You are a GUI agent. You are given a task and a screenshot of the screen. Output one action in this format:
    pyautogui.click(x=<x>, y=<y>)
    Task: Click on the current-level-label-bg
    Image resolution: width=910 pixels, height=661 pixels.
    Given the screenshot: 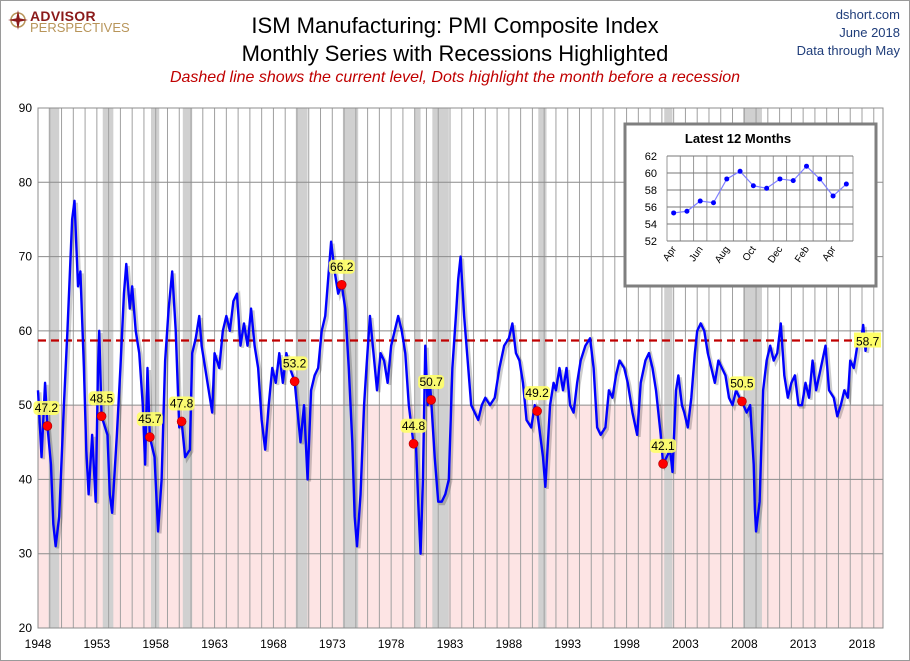 What is the action you would take?
    pyautogui.click(x=867, y=340)
    